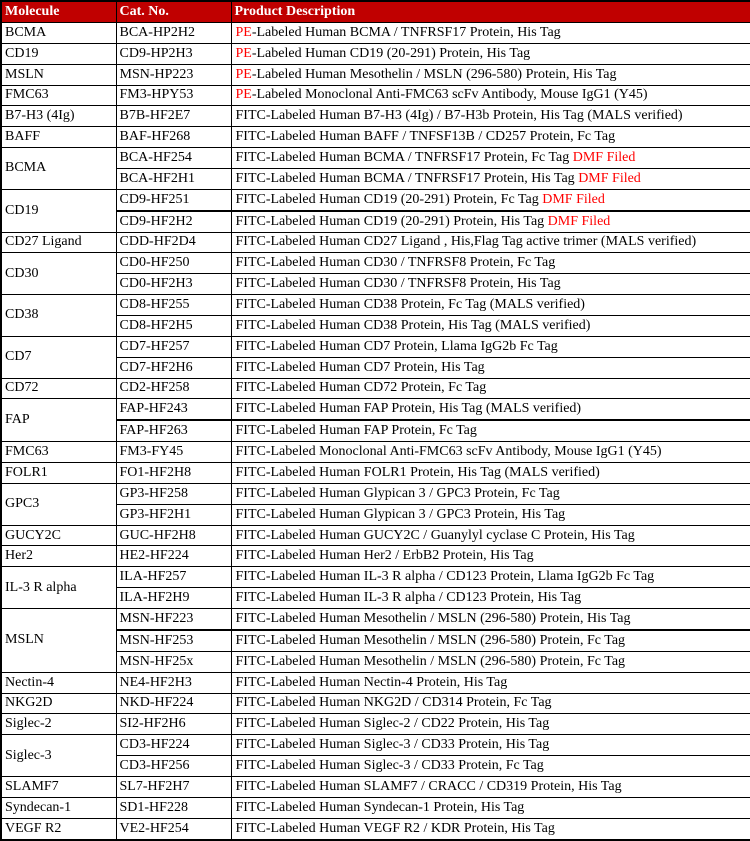 The image size is (750, 841). Describe the element at coordinates (173, 724) in the screenshot. I see `cat-no-cell: SI2-HF2H6` at that location.